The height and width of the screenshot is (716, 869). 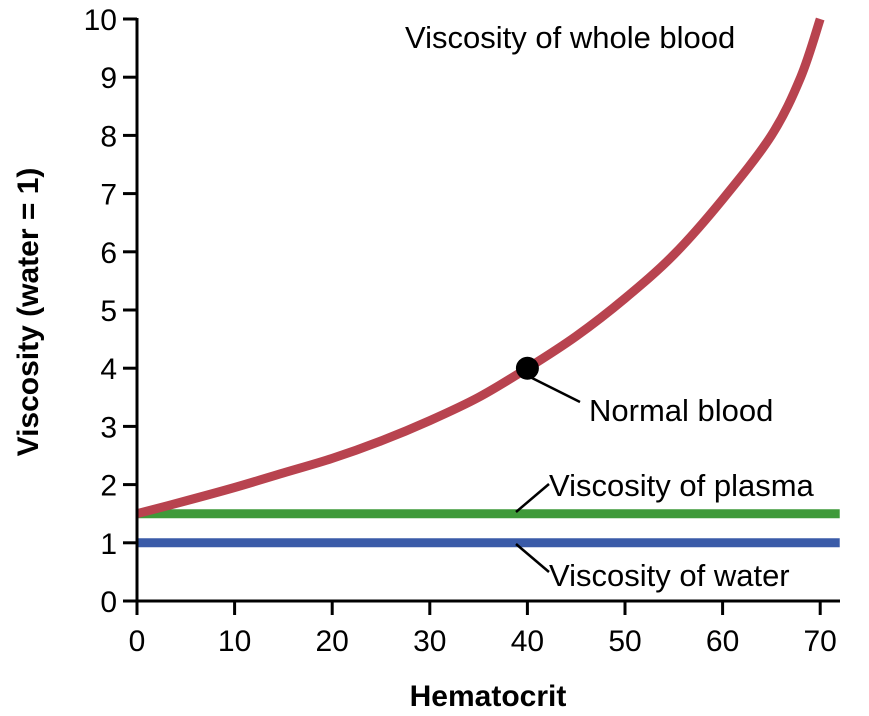 What do you see at coordinates (570, 37) in the screenshot?
I see `label-whole-blood: Viscosity of whole blood` at bounding box center [570, 37].